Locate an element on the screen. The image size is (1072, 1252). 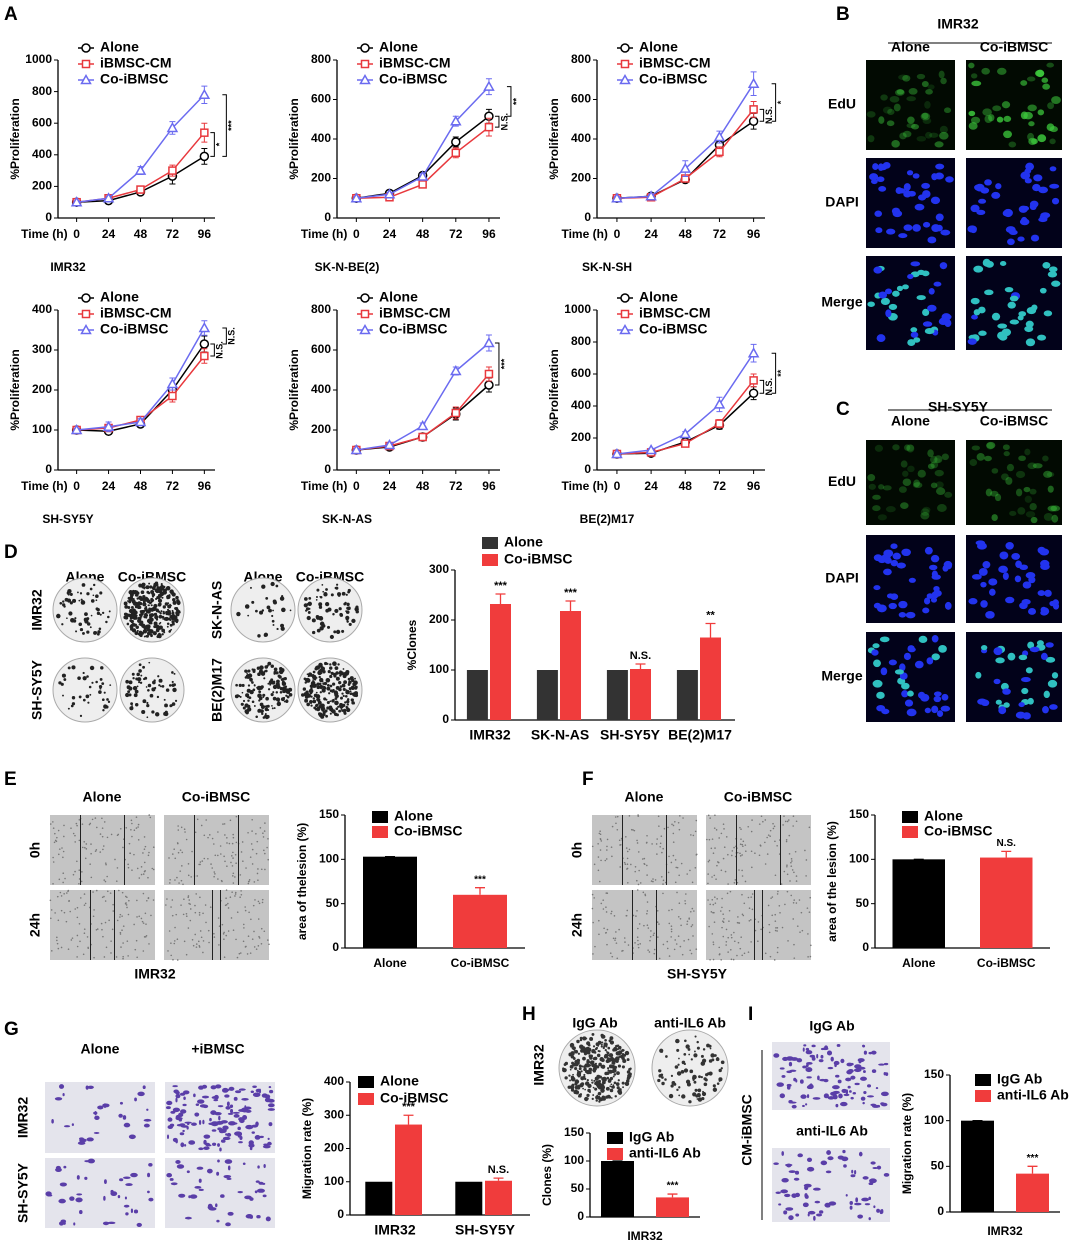
y-tick-label: 100 is located at coordinates (859, 859).